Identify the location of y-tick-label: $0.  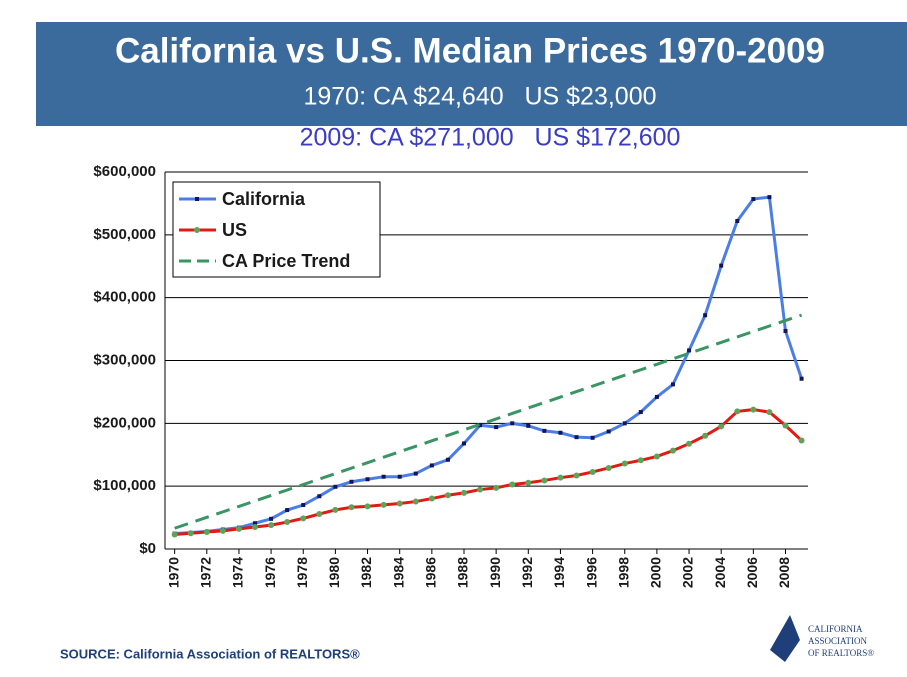
(147, 548).